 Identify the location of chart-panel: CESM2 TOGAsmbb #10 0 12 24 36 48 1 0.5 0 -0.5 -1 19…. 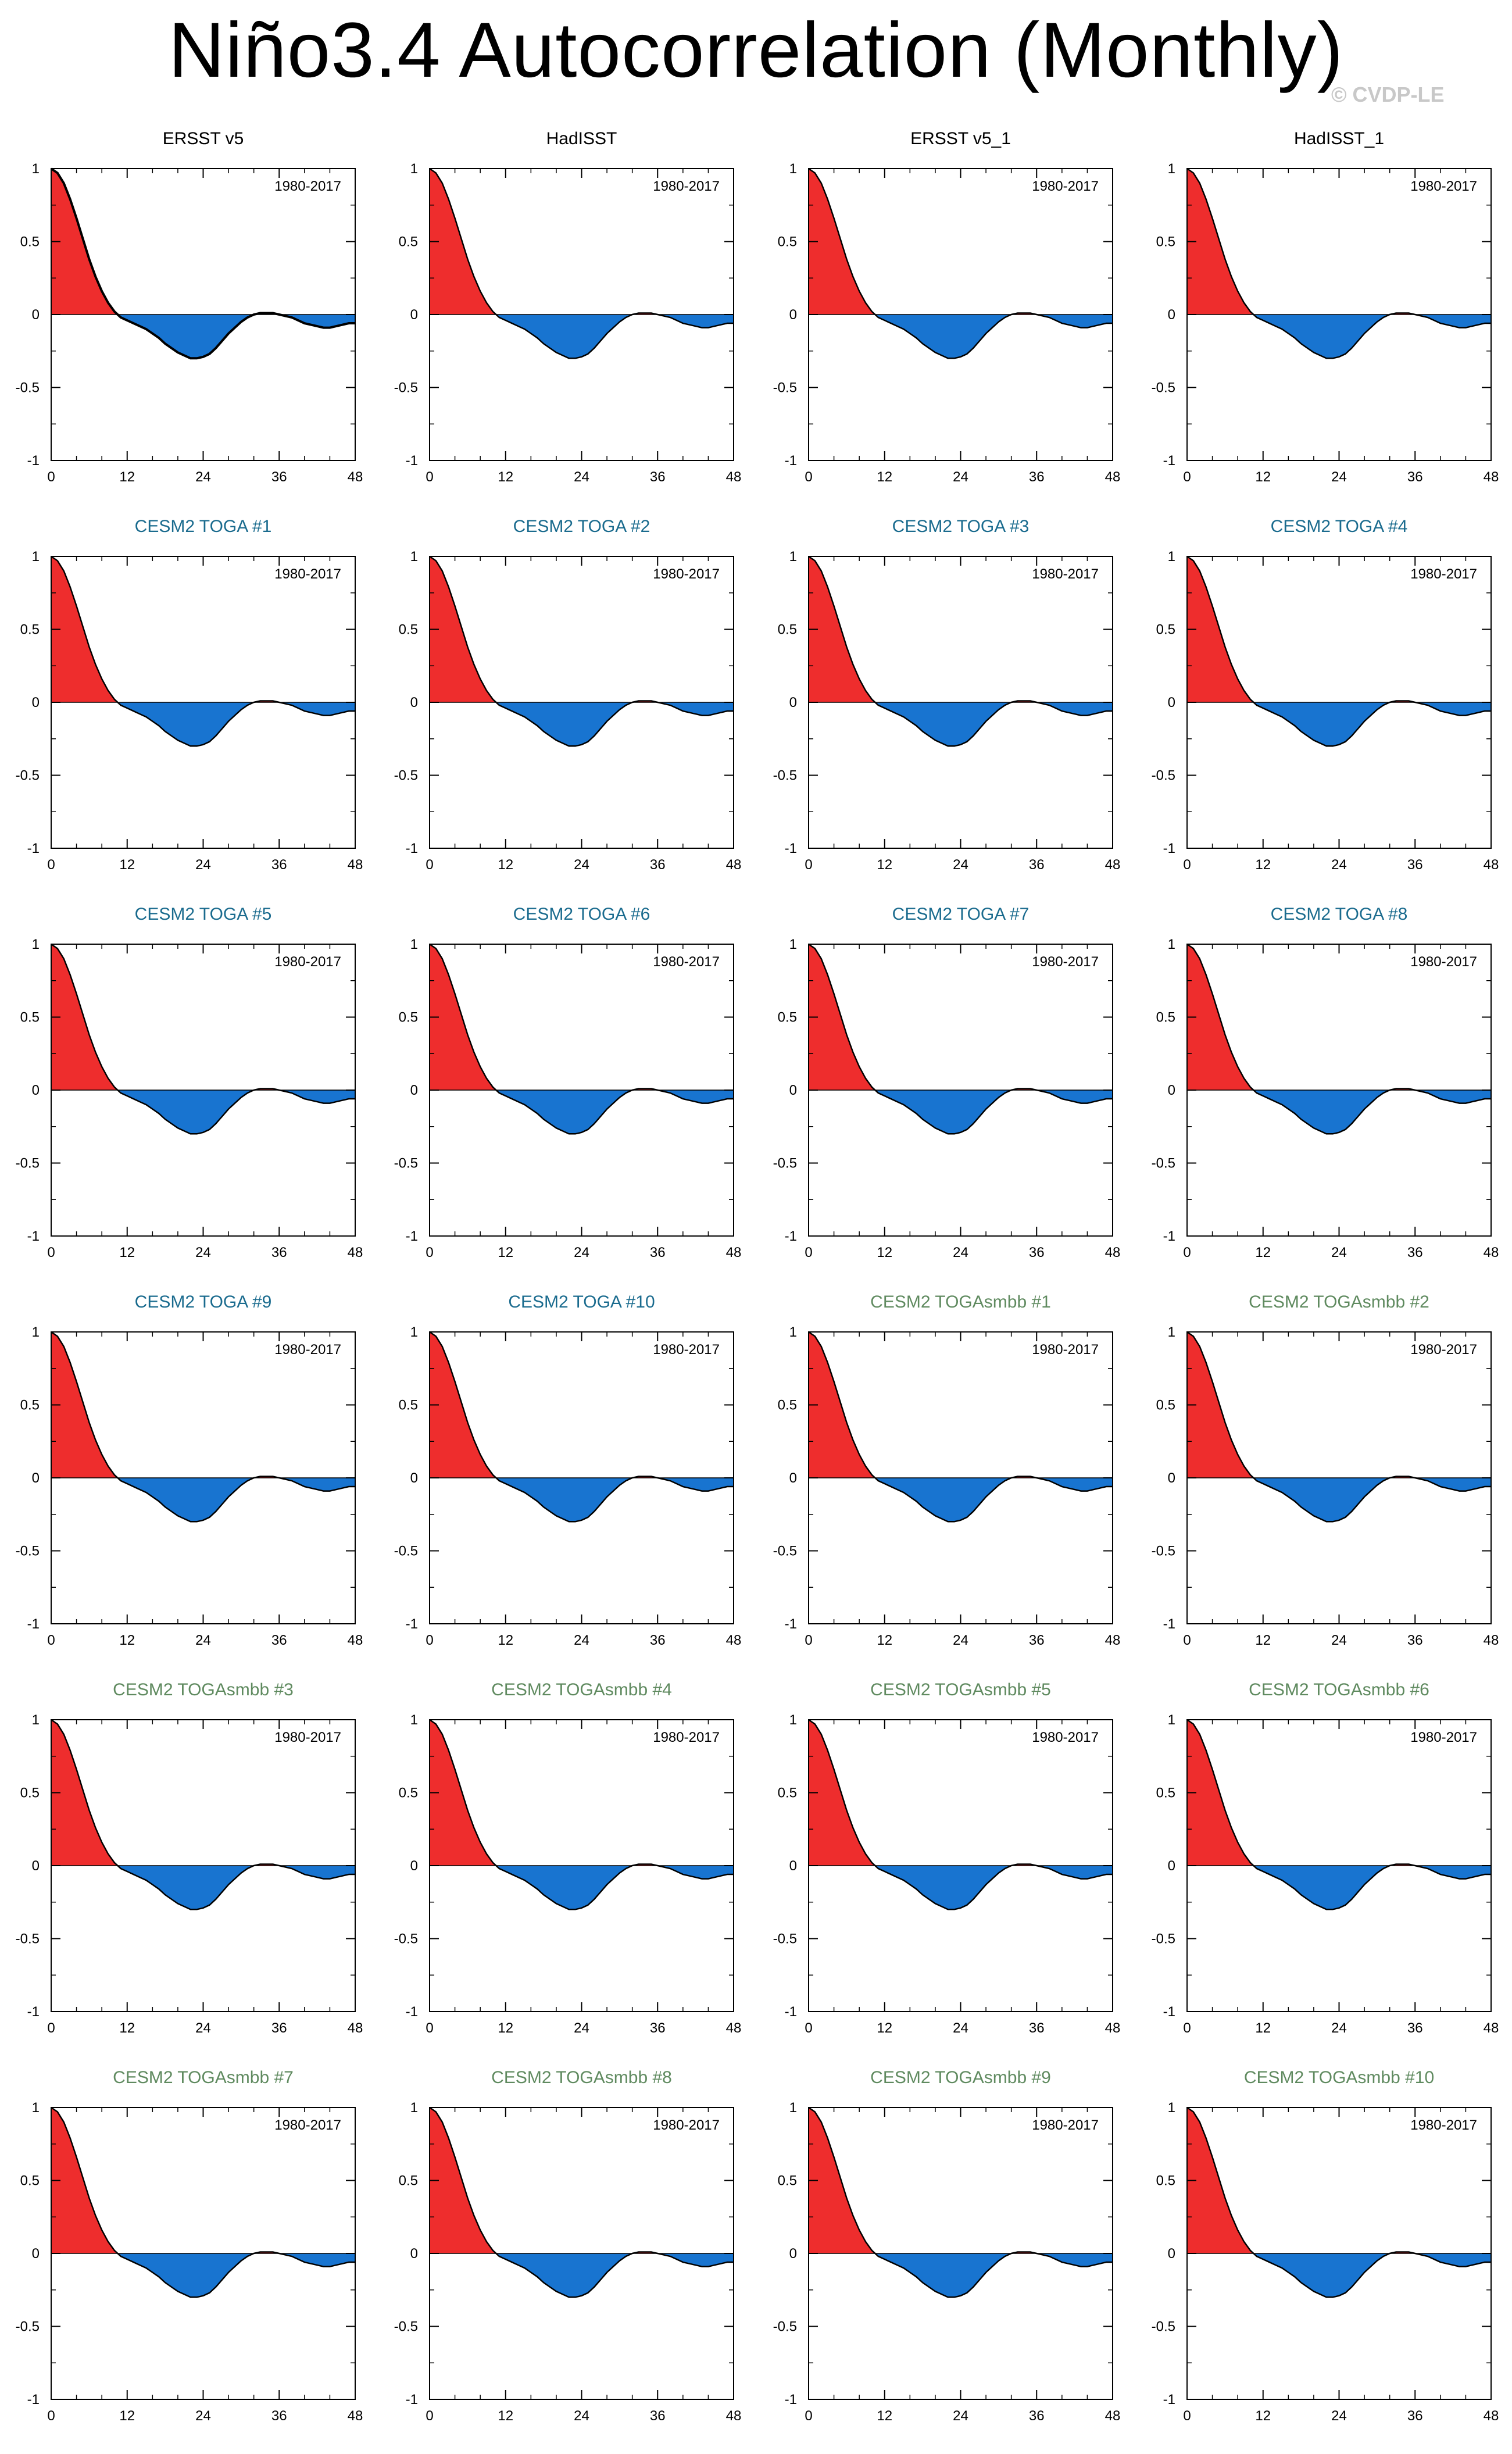
(1326, 2246).